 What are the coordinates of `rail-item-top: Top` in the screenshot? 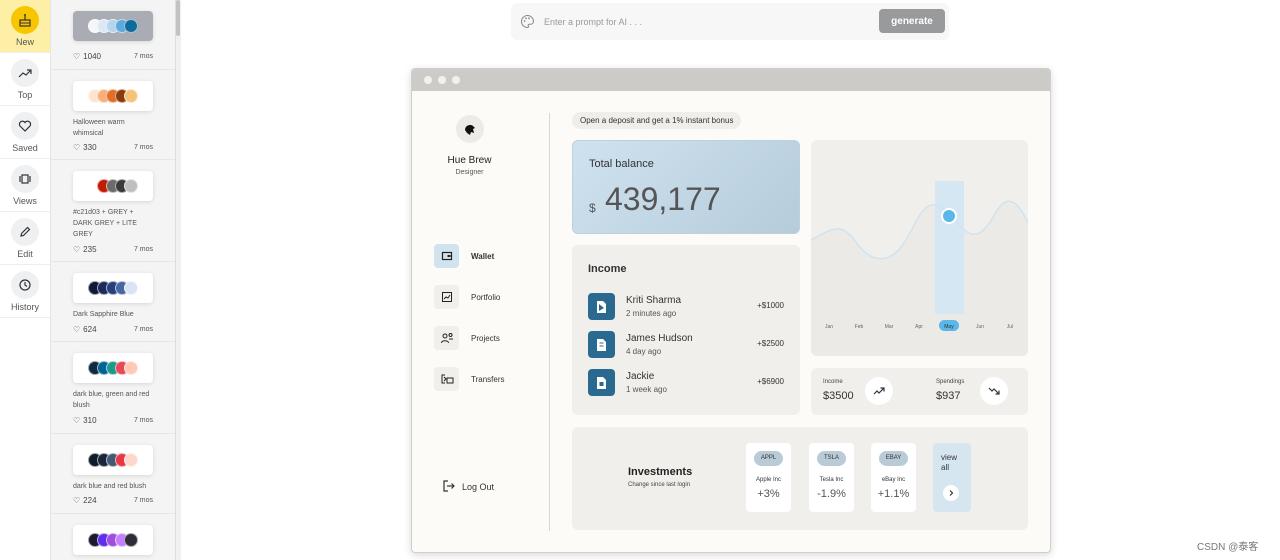 It's located at (25, 79).